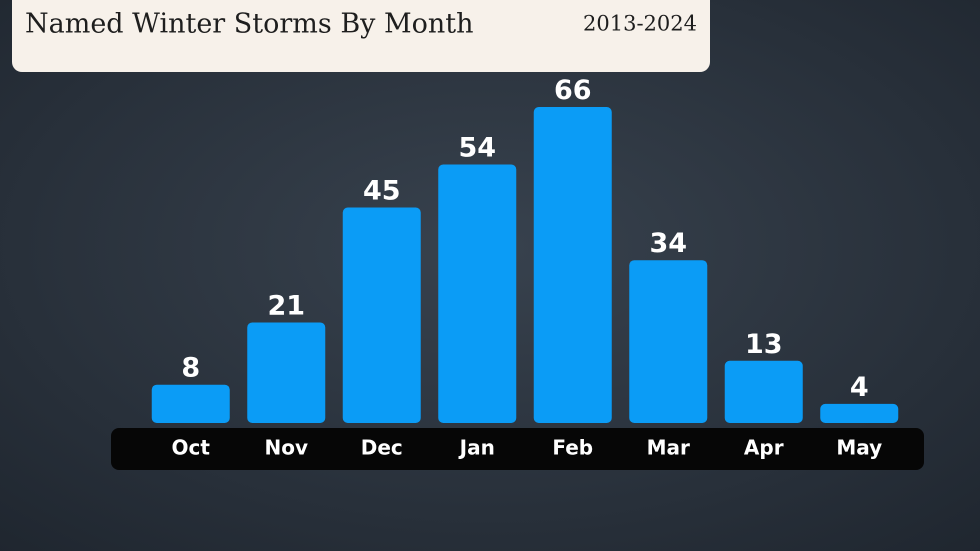 The height and width of the screenshot is (551, 980). I want to click on x-tick-label: Mar, so click(668, 448).